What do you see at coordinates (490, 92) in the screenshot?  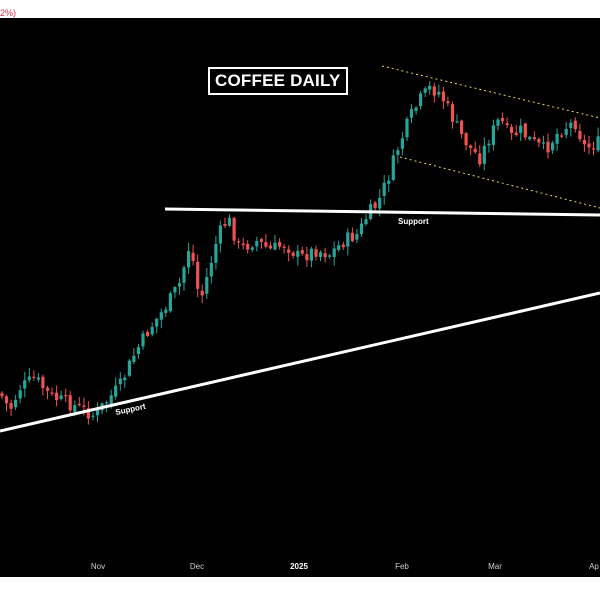 I see `channel-upper-line` at bounding box center [490, 92].